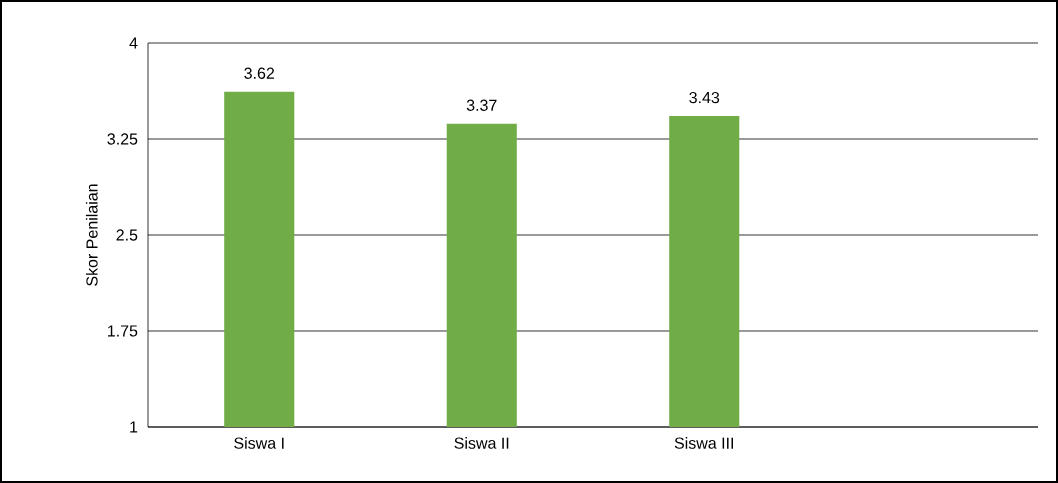 The height and width of the screenshot is (483, 1058). What do you see at coordinates (481, 105) in the screenshot?
I see `data-label: 3.37` at bounding box center [481, 105].